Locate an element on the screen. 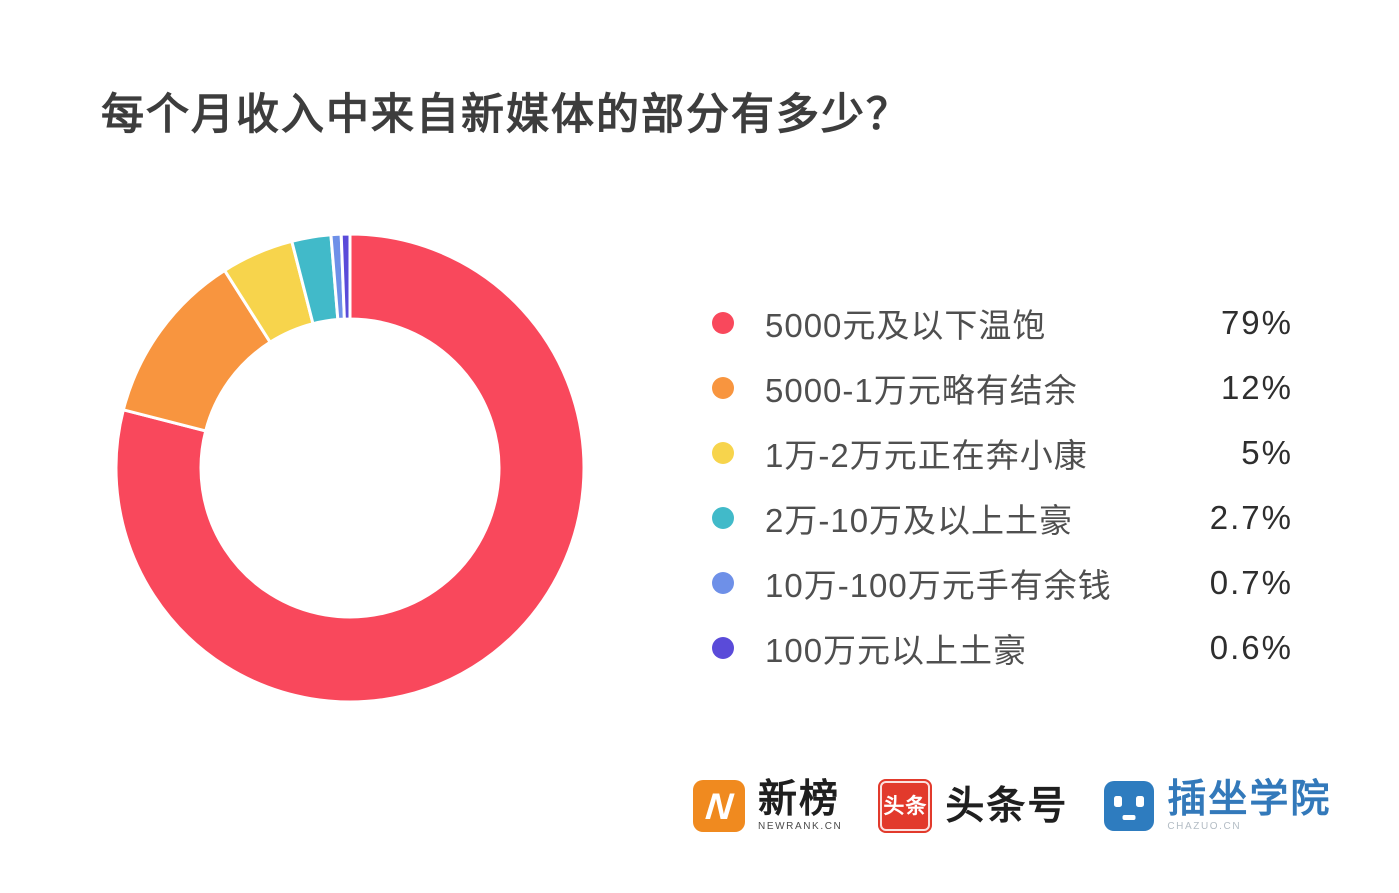 This screenshot has width=1399, height=893. newrank-text-block: 新榜 NEWRANK.CN is located at coordinates (800, 806).